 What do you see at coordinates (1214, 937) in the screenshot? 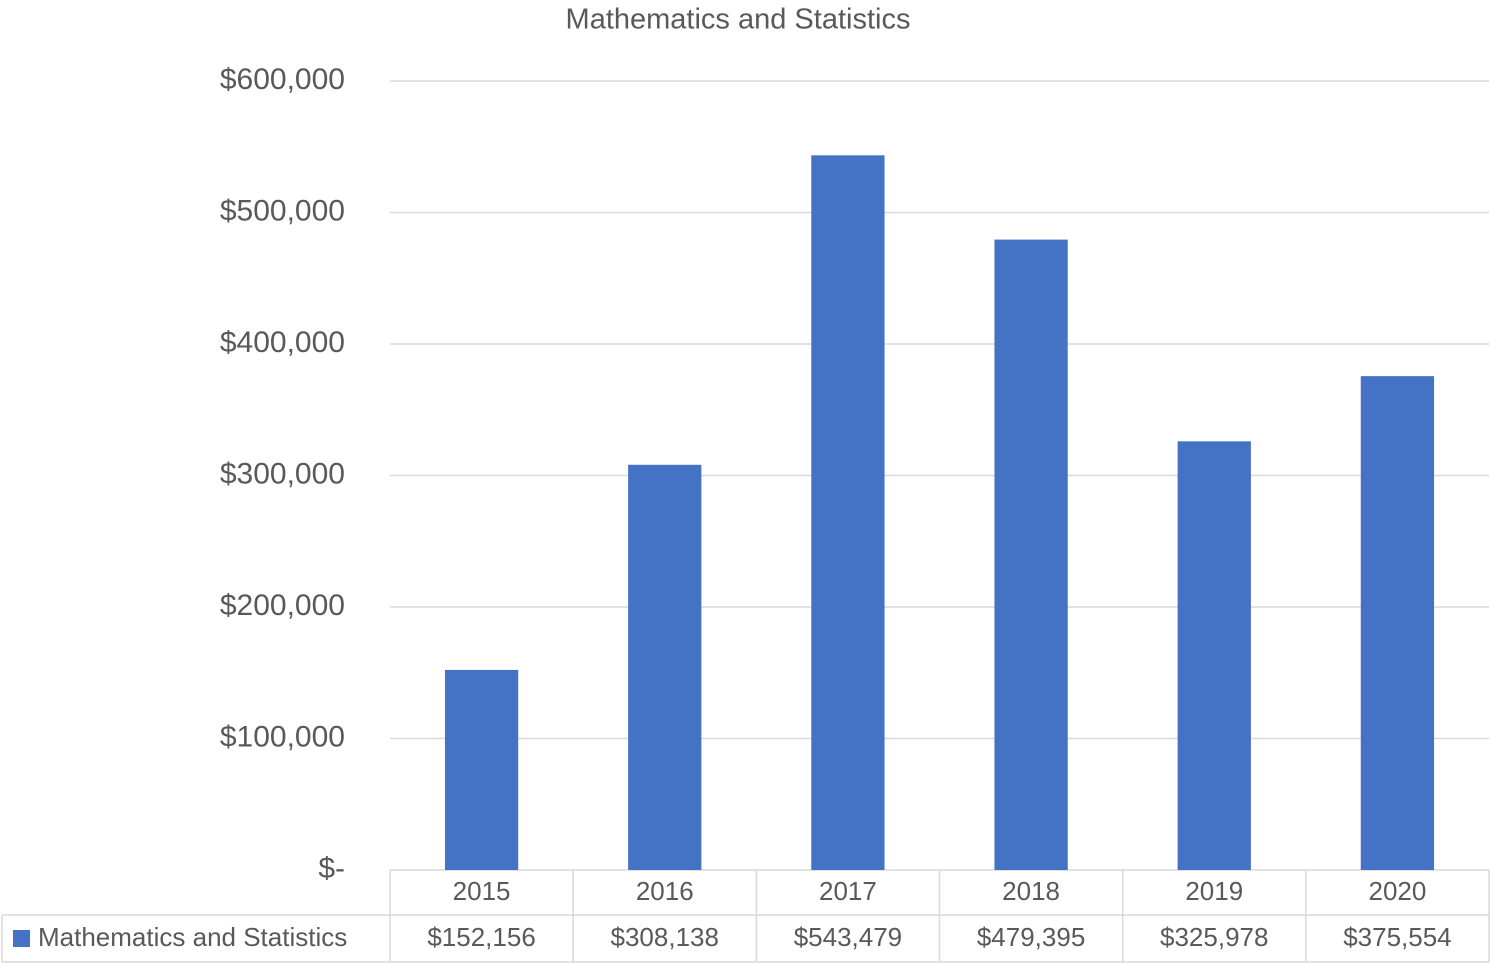
I see `data-table-value: $325,978` at bounding box center [1214, 937].